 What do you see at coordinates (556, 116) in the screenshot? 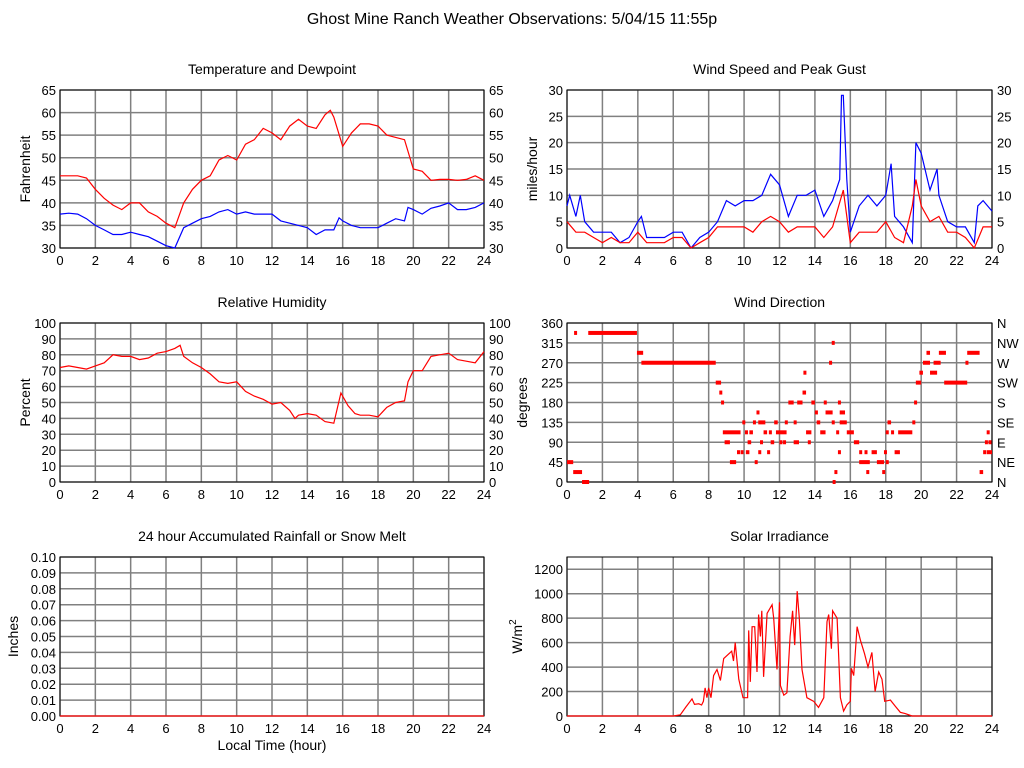
I see `y-tick-label: 25` at bounding box center [556, 116].